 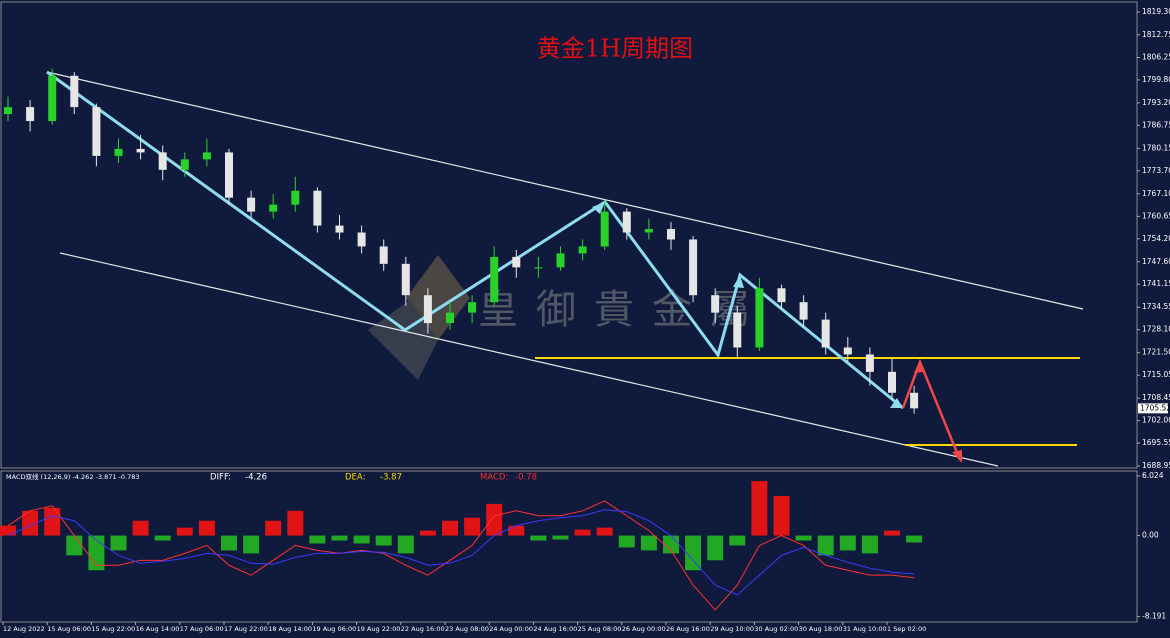 What do you see at coordinates (732, 629) in the screenshot?
I see `x-tick-label: 29 Aug 10:00` at bounding box center [732, 629].